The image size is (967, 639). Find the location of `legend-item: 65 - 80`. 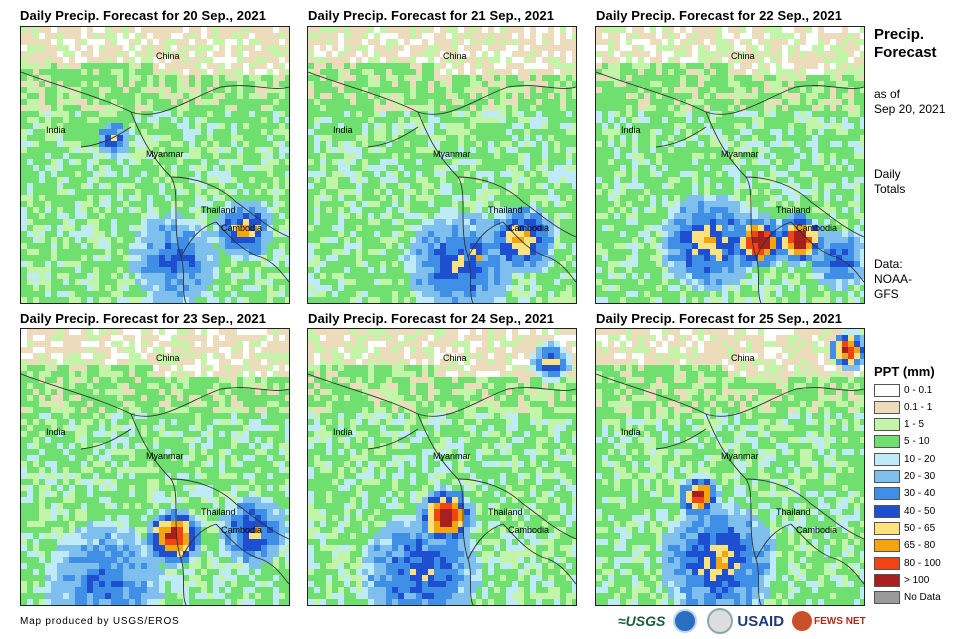

legend-item: 65 - 80 is located at coordinates (904, 546).